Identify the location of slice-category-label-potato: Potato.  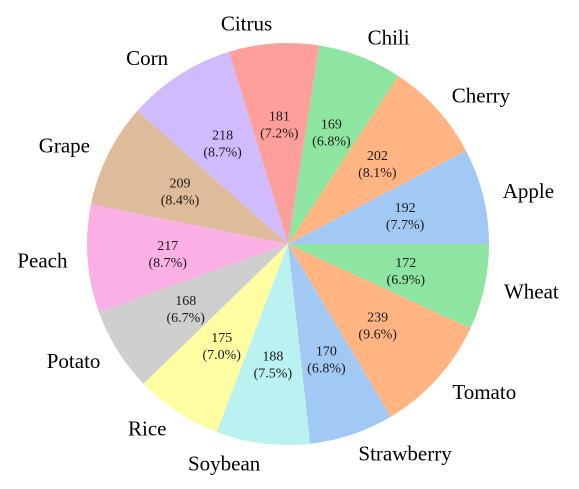
(74, 361).